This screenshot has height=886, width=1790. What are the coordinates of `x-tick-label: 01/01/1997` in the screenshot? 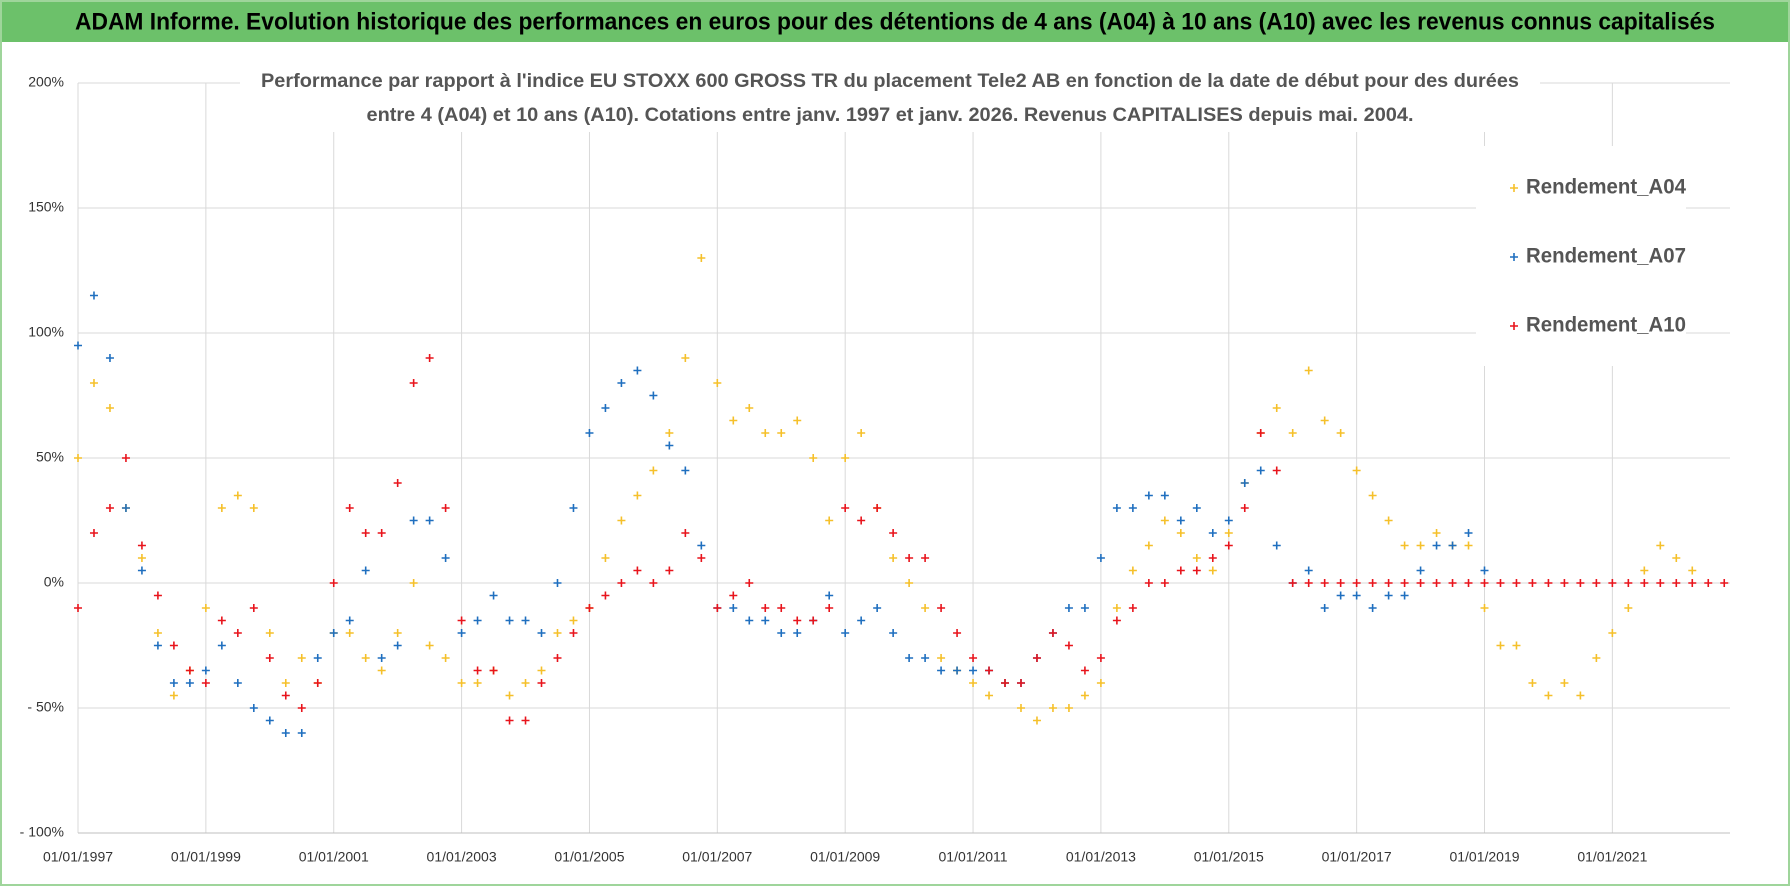 It's located at (78, 857).